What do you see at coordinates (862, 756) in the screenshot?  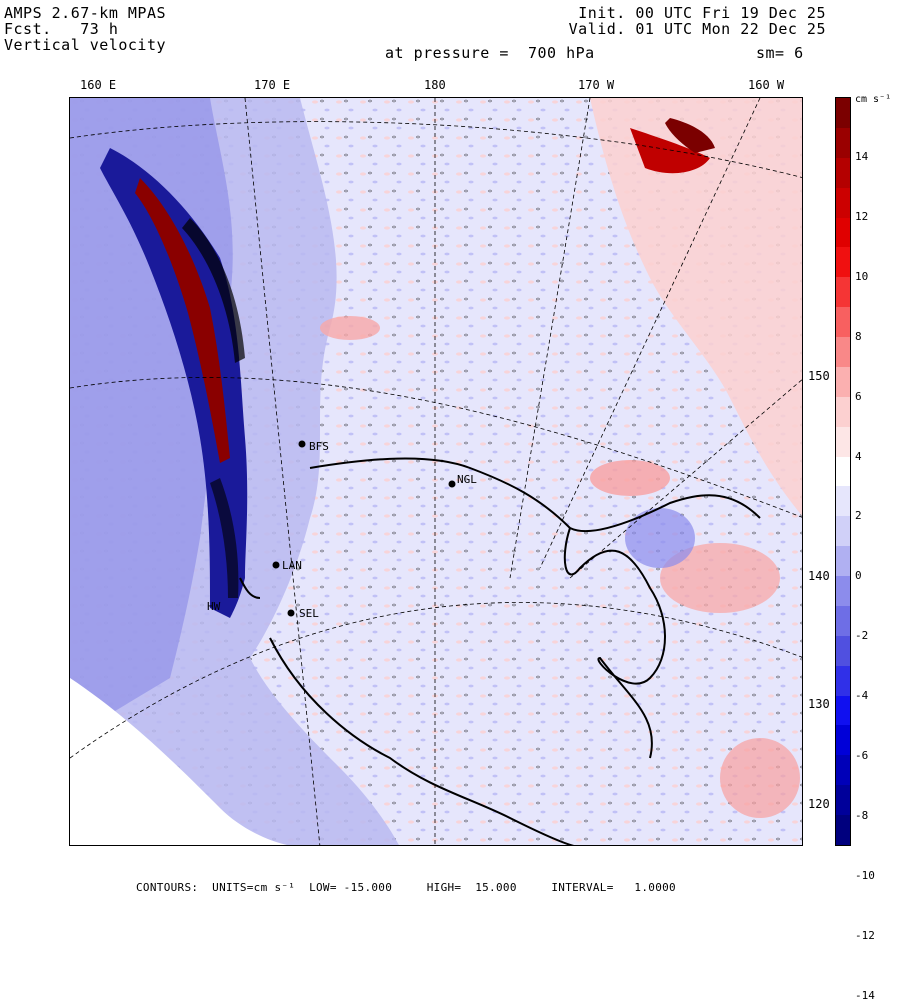 I see `colorbar-tick-label: -6` at bounding box center [862, 756].